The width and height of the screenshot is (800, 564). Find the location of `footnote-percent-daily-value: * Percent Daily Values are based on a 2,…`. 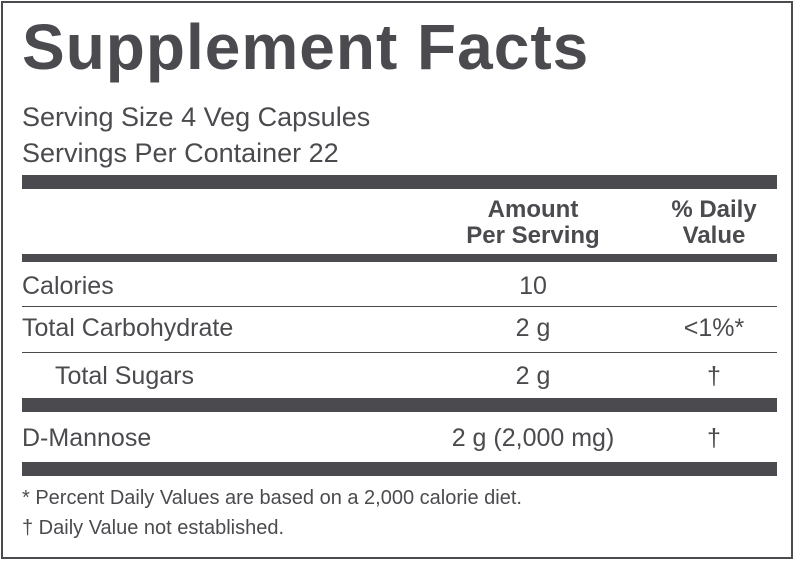

footnote-percent-daily-value: * Percent Daily Values are based on a 2,… is located at coordinates (272, 498).